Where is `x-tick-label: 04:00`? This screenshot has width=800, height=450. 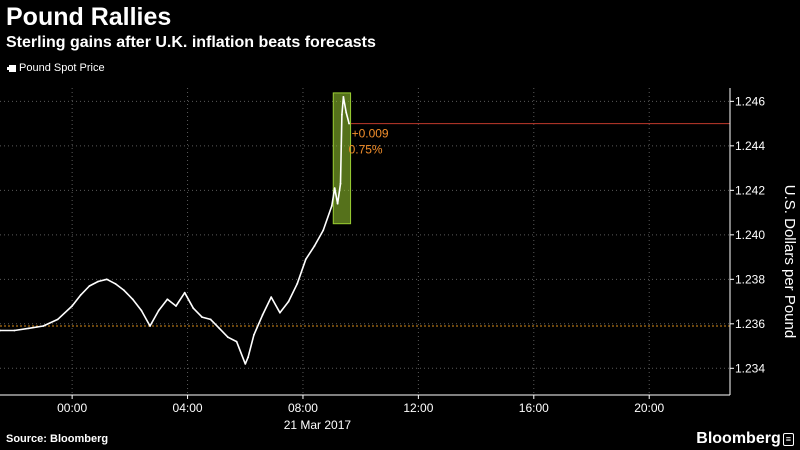 x-tick-label: 04:00 is located at coordinates (188, 408).